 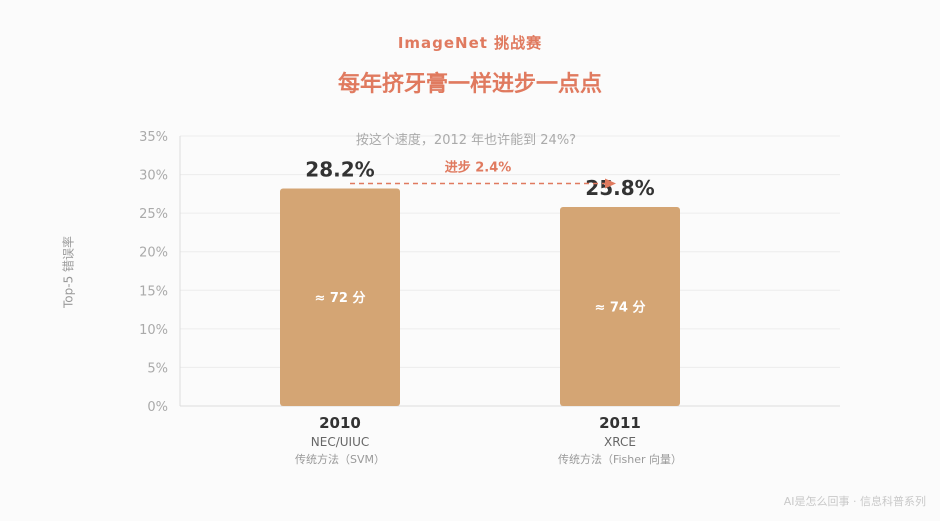 What do you see at coordinates (153, 291) in the screenshot?
I see `y-tick-label: 15%` at bounding box center [153, 291].